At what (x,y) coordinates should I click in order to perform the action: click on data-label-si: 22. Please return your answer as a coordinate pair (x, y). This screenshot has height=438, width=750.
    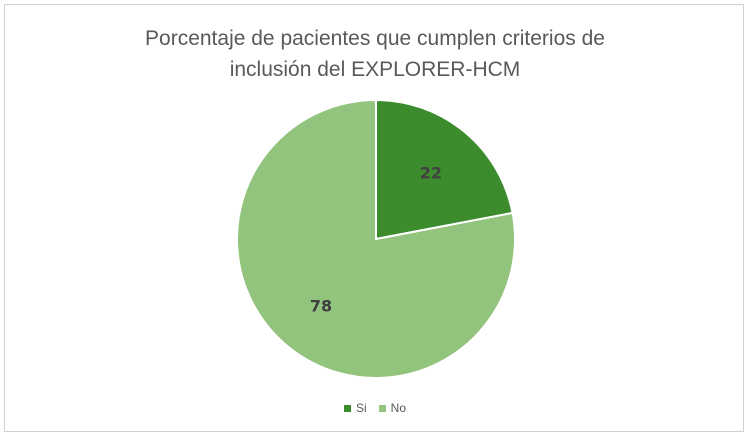
    Looking at the image, I should click on (431, 173).